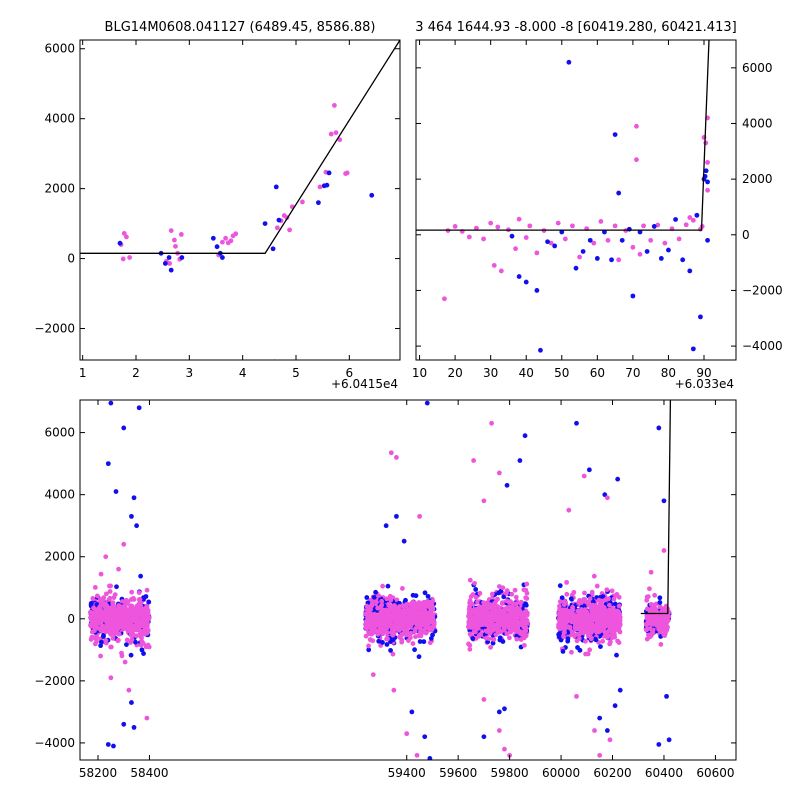 This screenshot has width=800, height=800. I want to click on y-tick-label: 6000, so click(757, 68).